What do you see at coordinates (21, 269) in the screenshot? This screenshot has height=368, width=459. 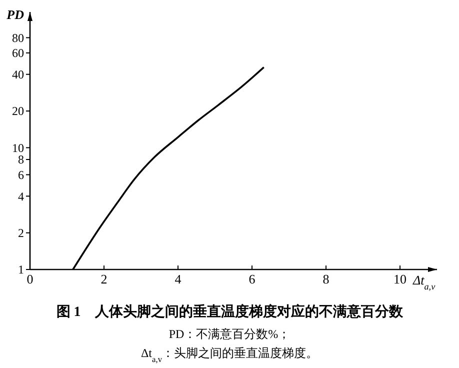 I see `y-tick-label: 1` at bounding box center [21, 269].